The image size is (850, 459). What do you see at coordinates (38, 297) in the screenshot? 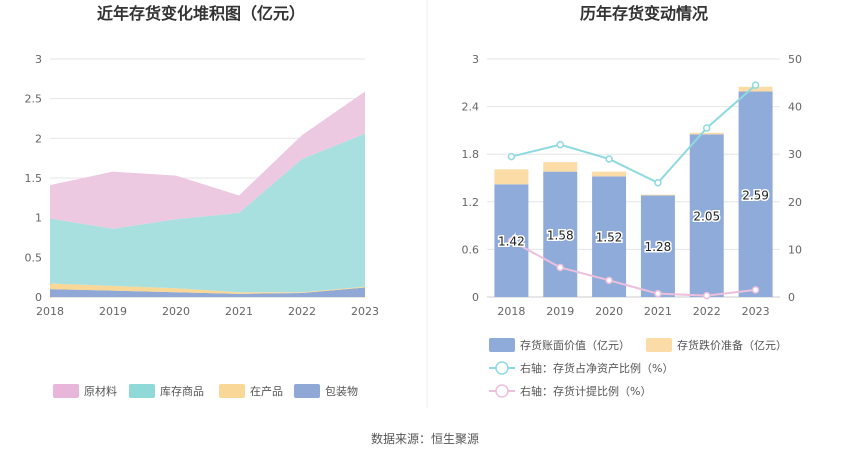
I see `left-y-tick-label: 0` at bounding box center [38, 297].